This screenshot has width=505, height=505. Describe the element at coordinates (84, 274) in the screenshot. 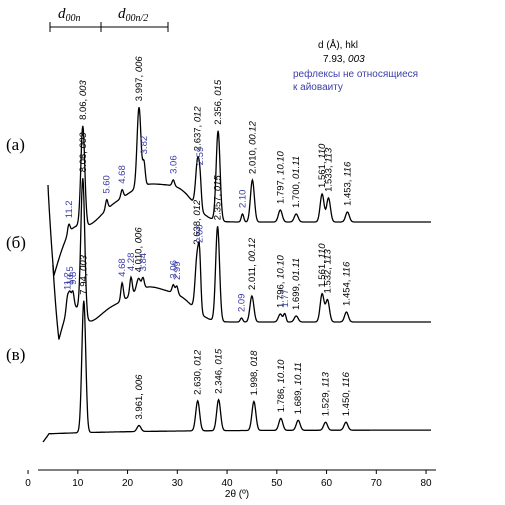

I see `peak-label: 7.94, 003` at that location.